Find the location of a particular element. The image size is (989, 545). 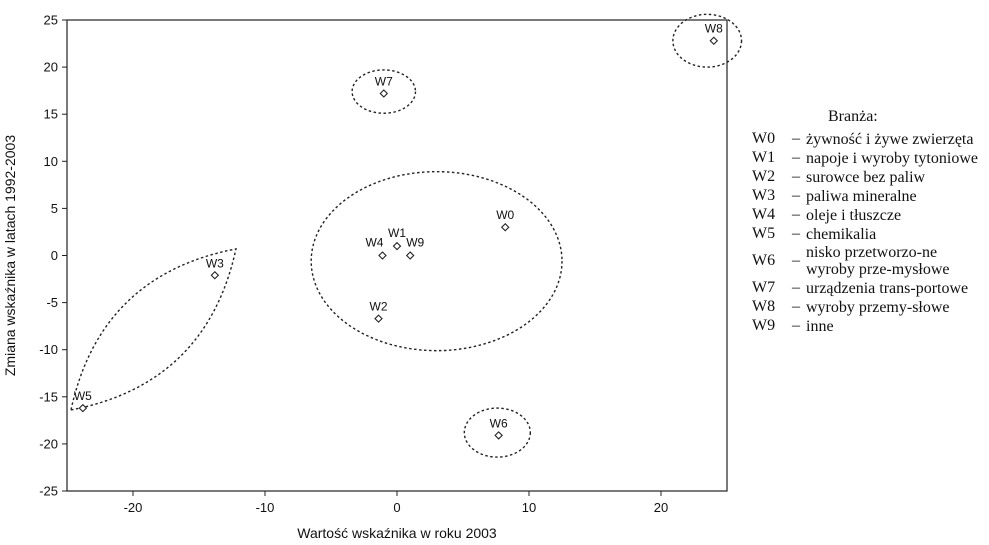

x-tick-label: 0 is located at coordinates (396, 507).